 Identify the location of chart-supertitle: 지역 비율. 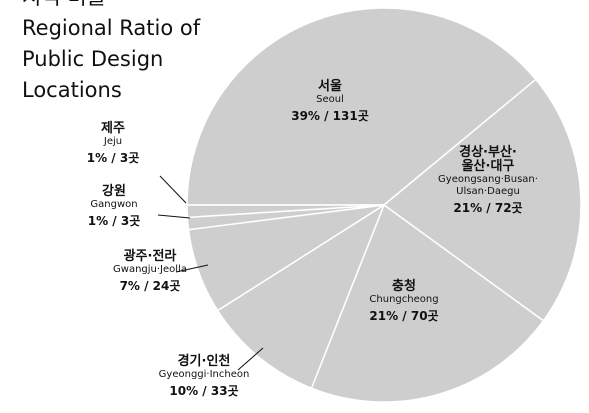
(64, 6).